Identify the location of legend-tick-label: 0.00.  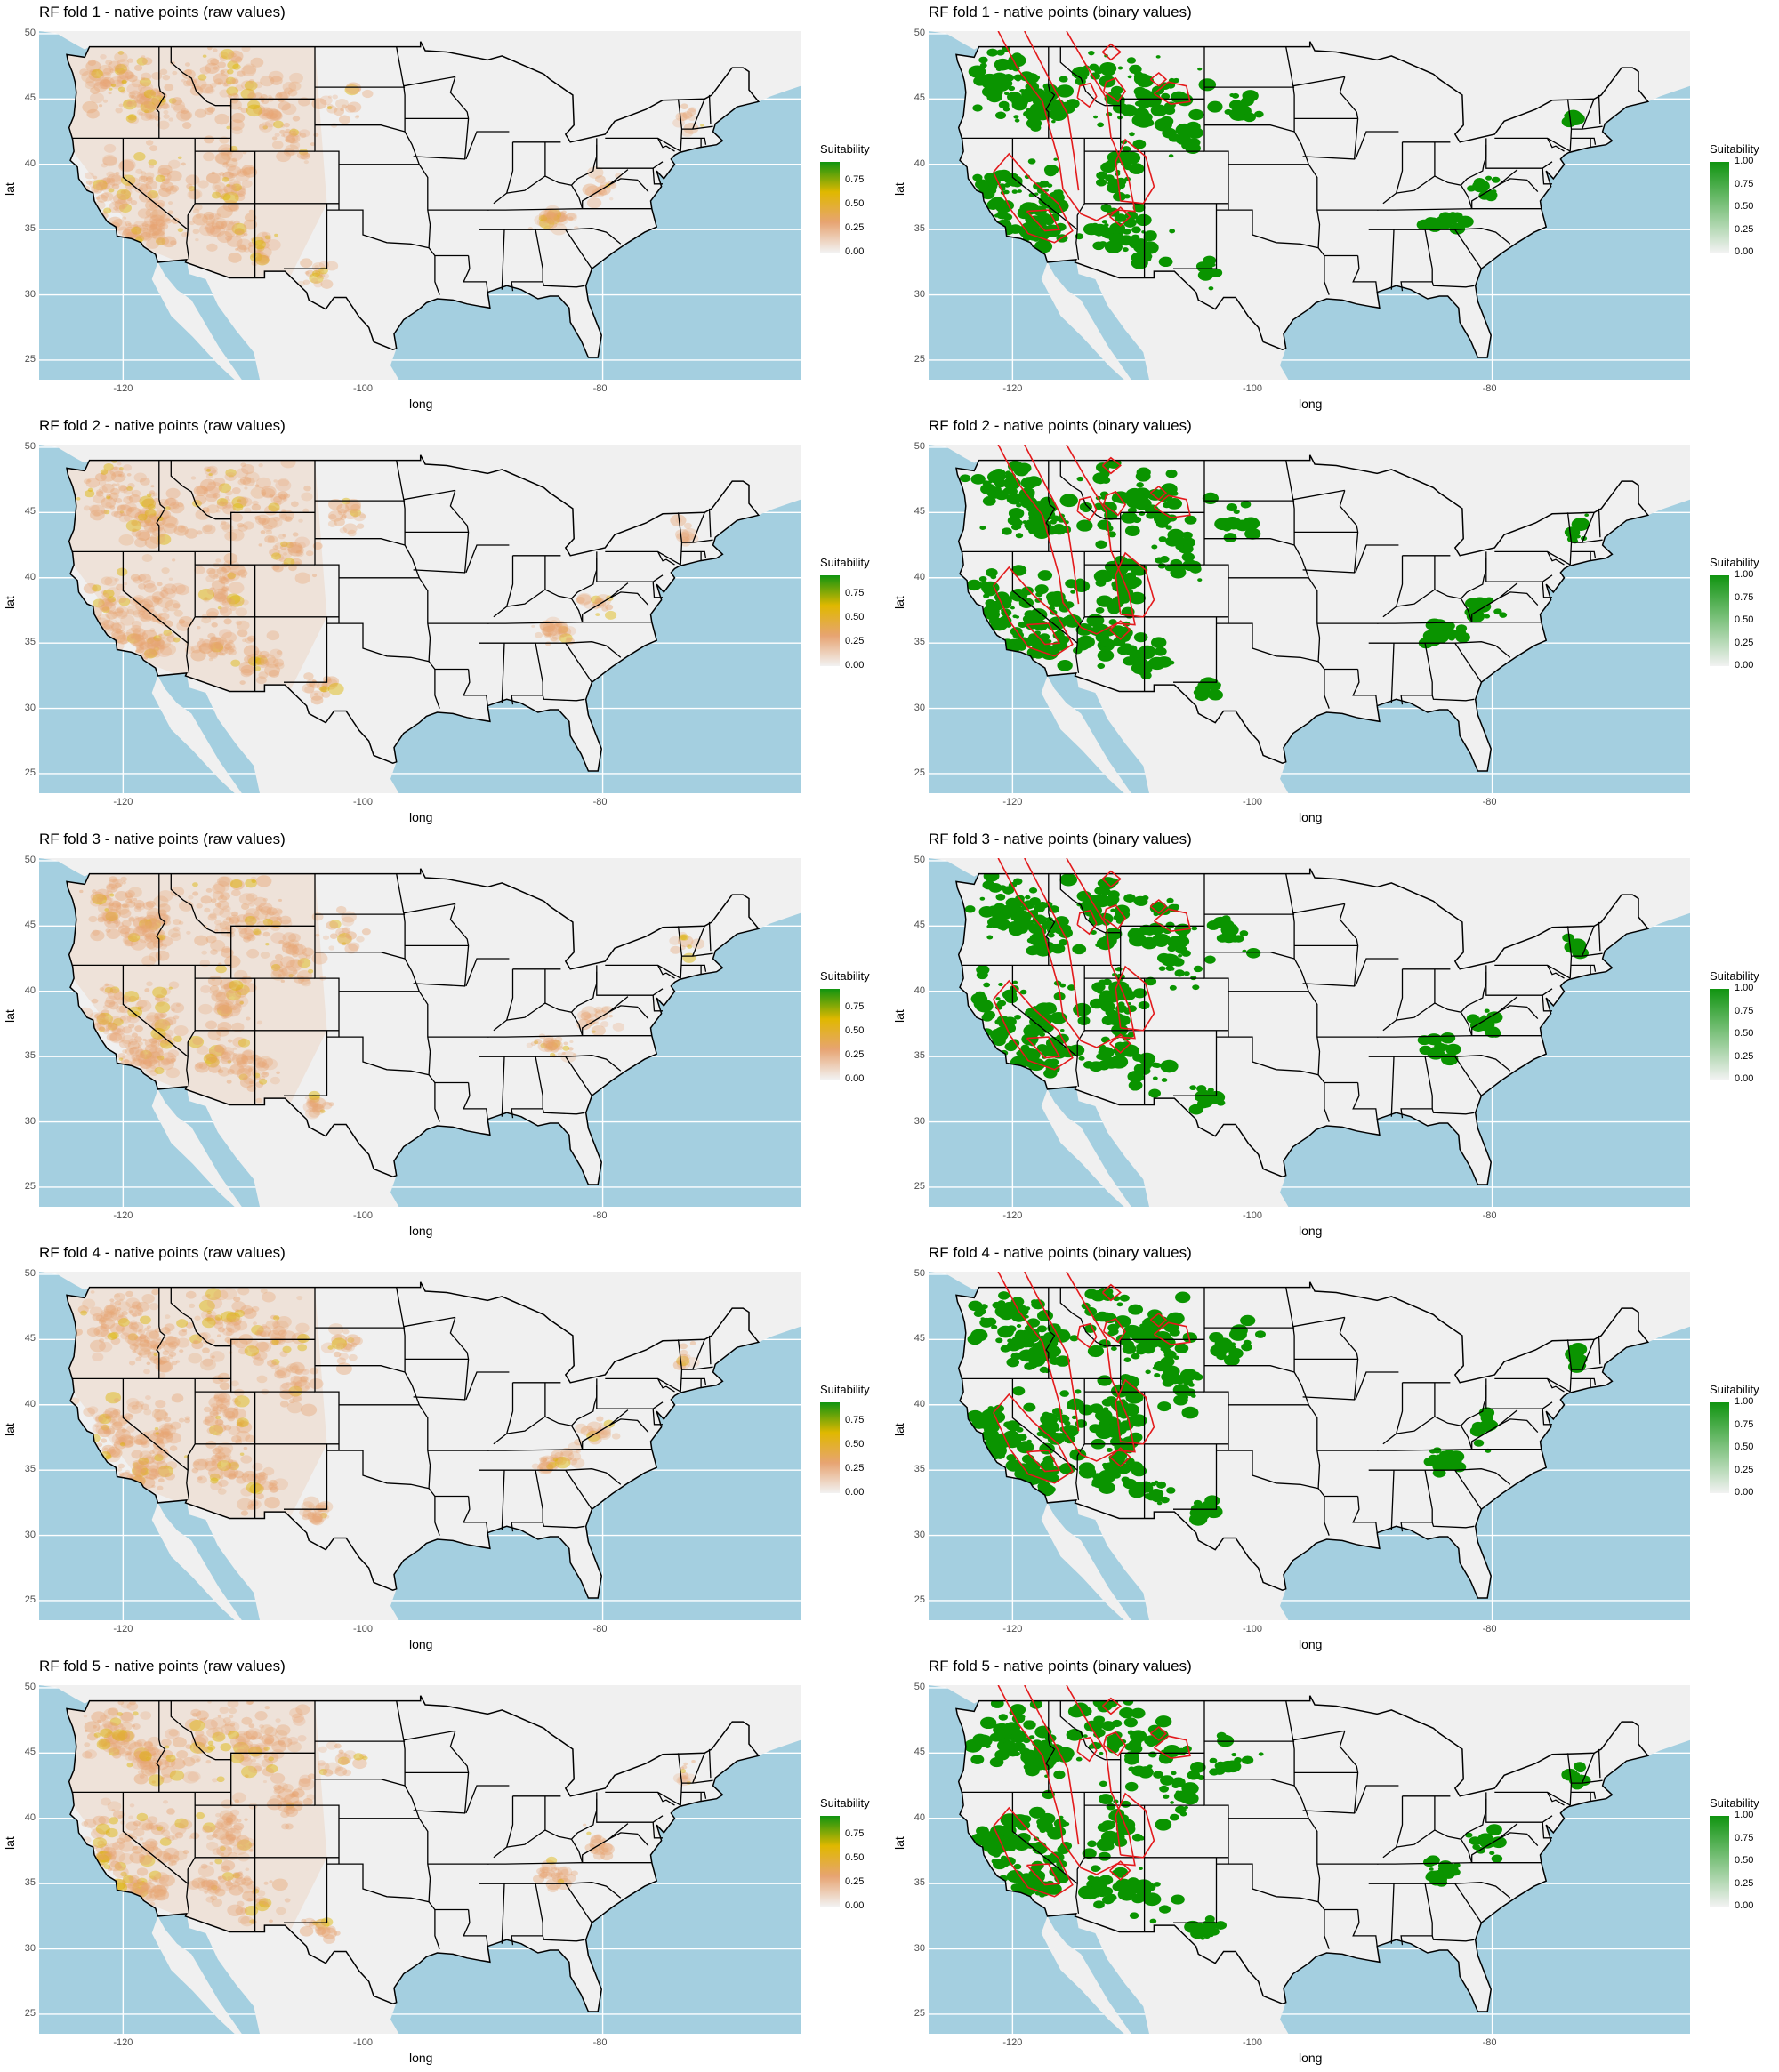
(1744, 251).